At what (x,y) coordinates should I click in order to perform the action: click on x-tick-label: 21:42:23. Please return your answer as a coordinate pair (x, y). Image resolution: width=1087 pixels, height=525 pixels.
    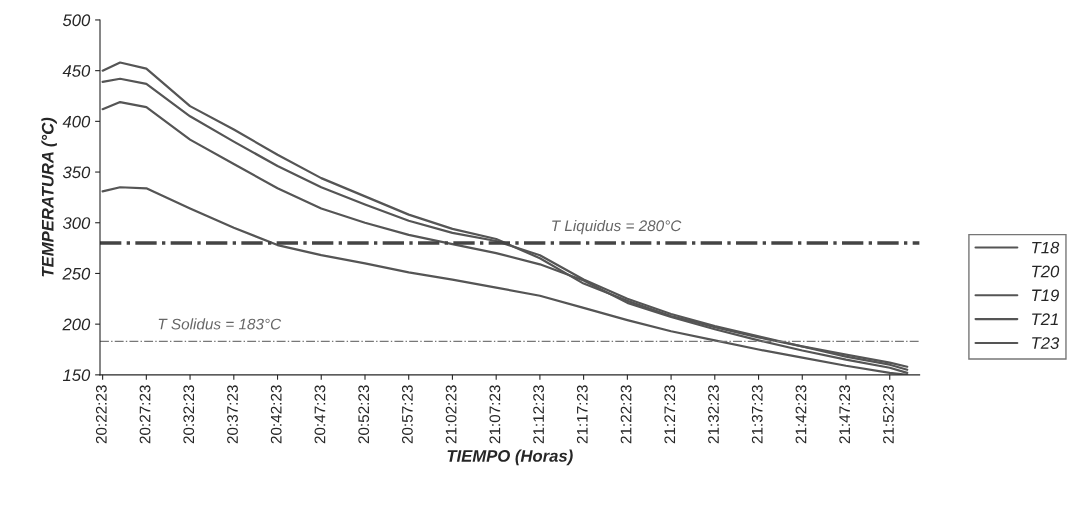
    Looking at the image, I should click on (801, 414).